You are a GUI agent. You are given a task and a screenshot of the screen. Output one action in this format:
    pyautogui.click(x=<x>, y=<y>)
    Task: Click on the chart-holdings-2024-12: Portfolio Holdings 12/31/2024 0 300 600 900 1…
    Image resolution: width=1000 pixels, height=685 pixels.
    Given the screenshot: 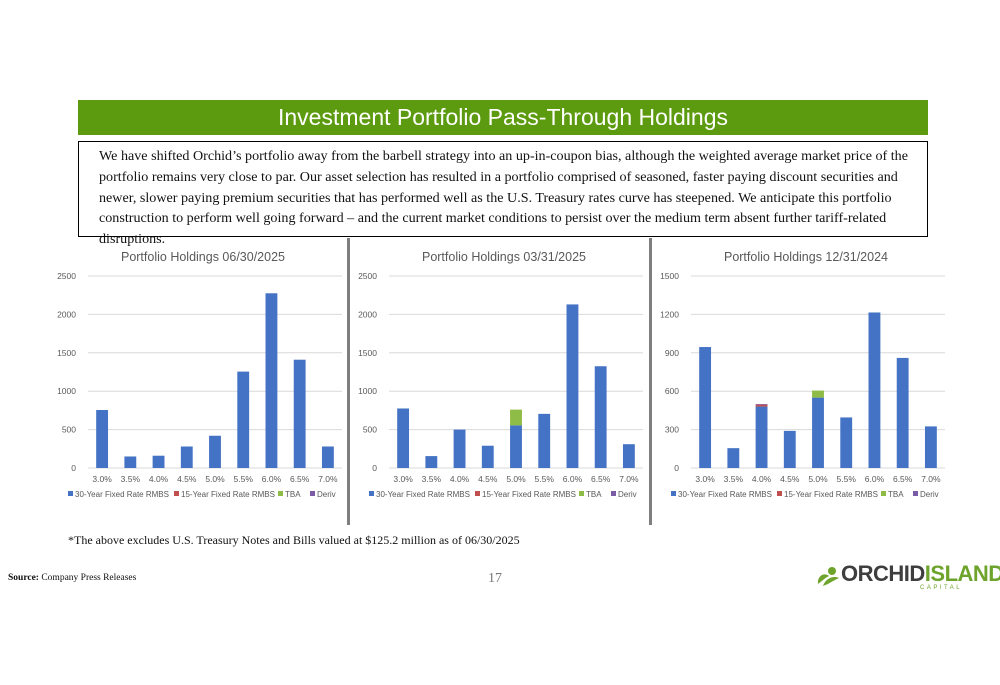 What is the action you would take?
    pyautogui.click(x=802, y=374)
    